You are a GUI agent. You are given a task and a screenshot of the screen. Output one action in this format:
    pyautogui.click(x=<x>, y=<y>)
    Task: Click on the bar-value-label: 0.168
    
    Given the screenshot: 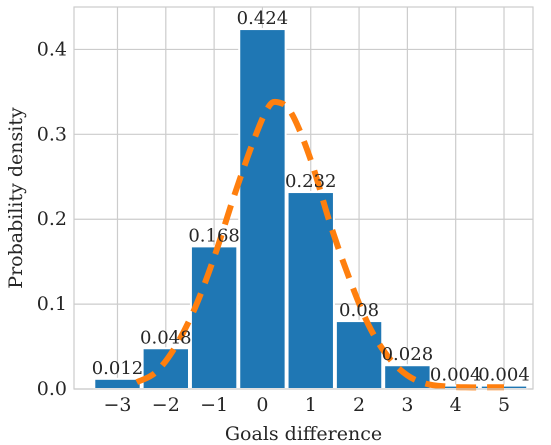 What is the action you would take?
    pyautogui.click(x=214, y=235)
    